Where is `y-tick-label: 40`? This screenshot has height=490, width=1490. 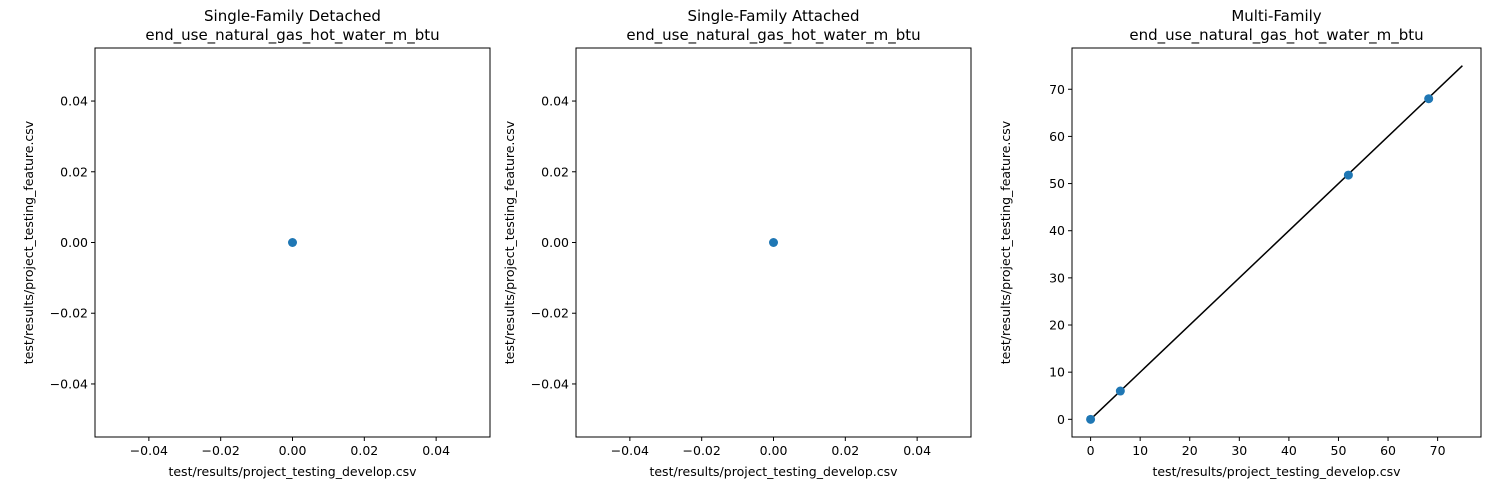 y-tick-label: 40 is located at coordinates (1057, 230).